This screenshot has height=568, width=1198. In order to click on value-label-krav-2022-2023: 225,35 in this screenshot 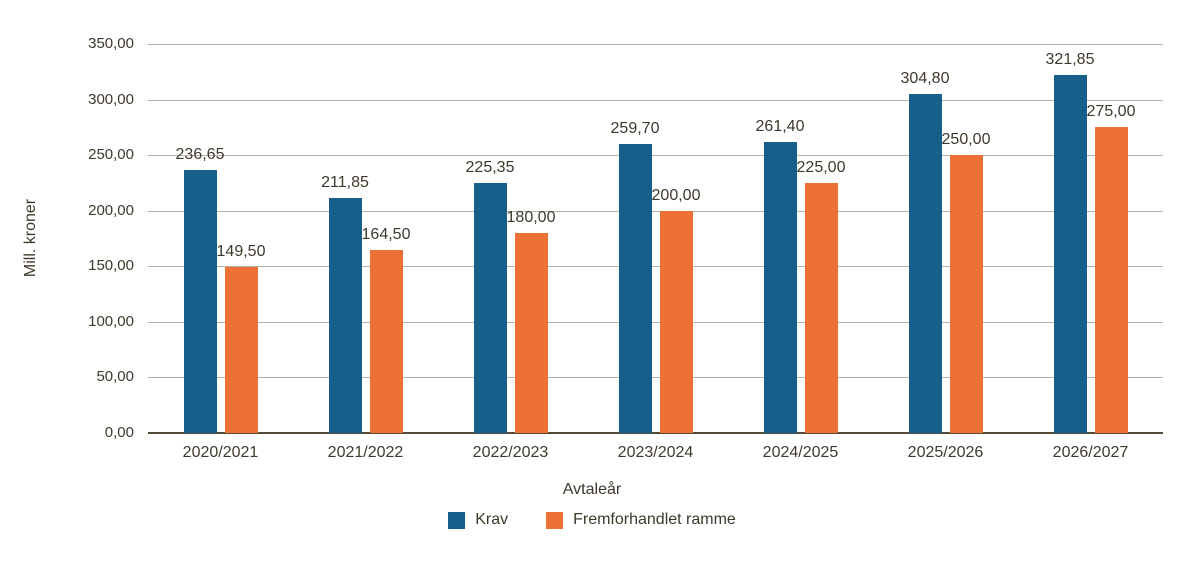, I will do `click(490, 167)`.